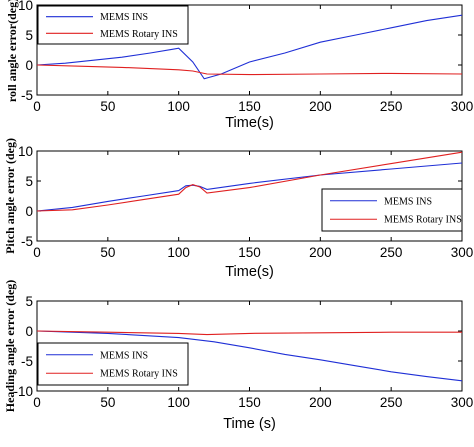 The height and width of the screenshot is (447, 474). Describe the element at coordinates (249, 424) in the screenshot. I see `x-axis-label: Time (s)` at that location.